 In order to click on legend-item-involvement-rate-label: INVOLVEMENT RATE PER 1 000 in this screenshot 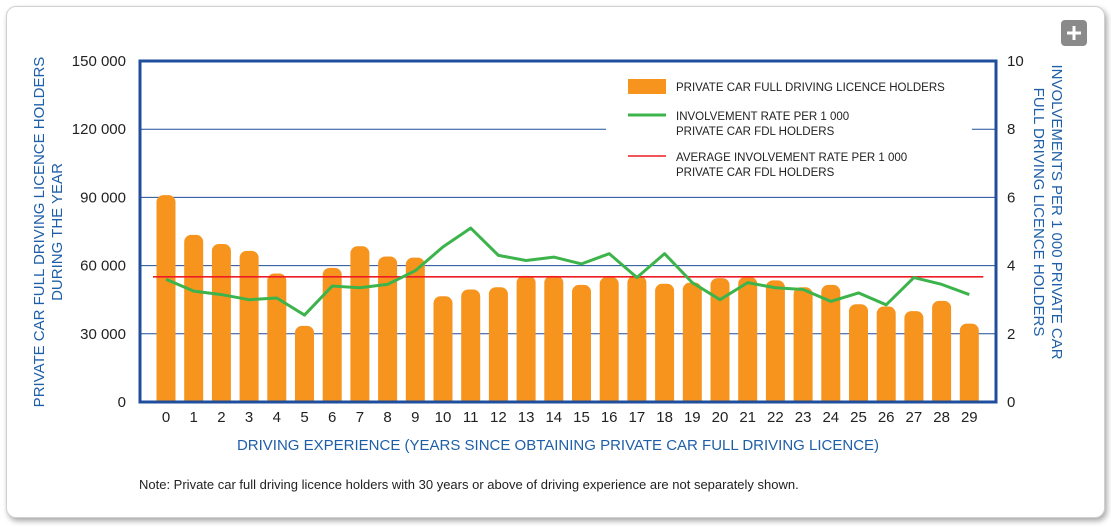, I will do `click(762, 117)`.